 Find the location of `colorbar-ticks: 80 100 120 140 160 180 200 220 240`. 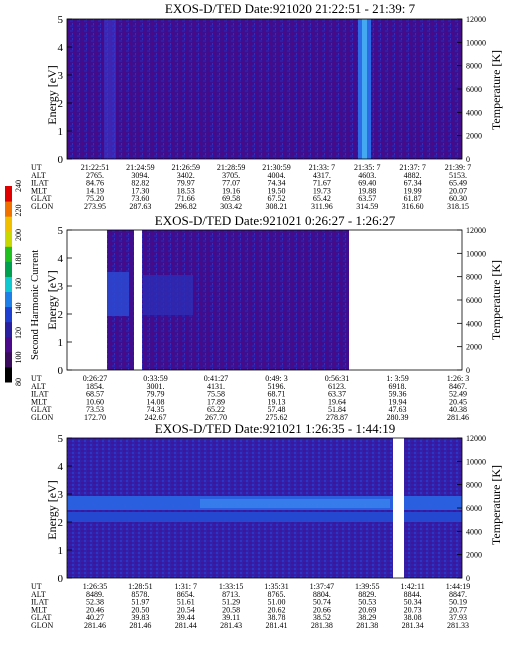

colorbar-ticks: 80 100 120 140 160 180 200 220 240 is located at coordinates (18, 283).